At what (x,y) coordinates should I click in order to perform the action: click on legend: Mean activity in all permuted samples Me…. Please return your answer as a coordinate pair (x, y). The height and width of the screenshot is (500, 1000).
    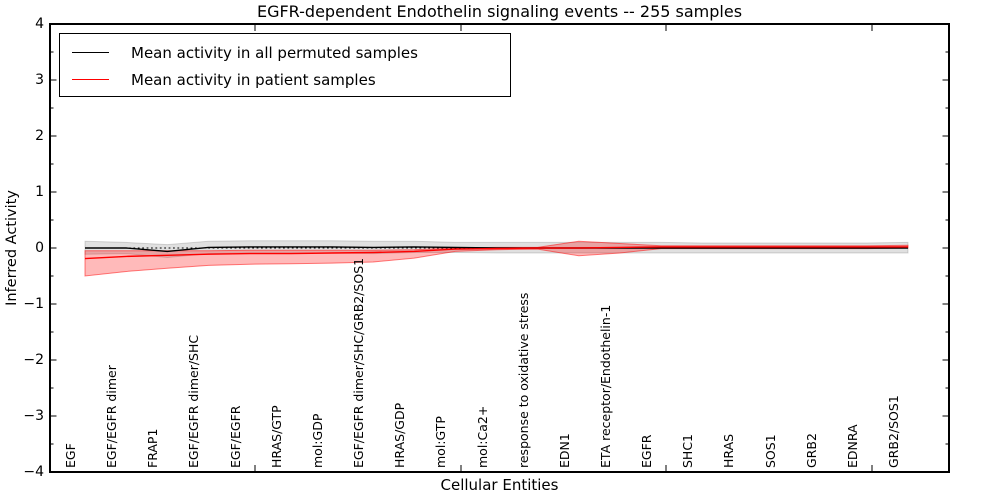
    Looking at the image, I should click on (285, 65).